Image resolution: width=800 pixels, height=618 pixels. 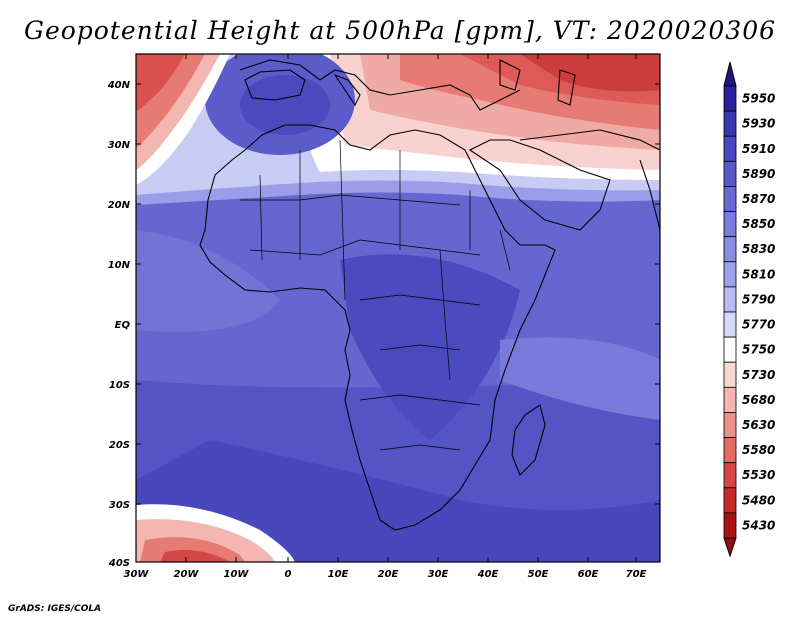 What do you see at coordinates (758, 425) in the screenshot?
I see `colorbar-label: 5630` at bounding box center [758, 425].